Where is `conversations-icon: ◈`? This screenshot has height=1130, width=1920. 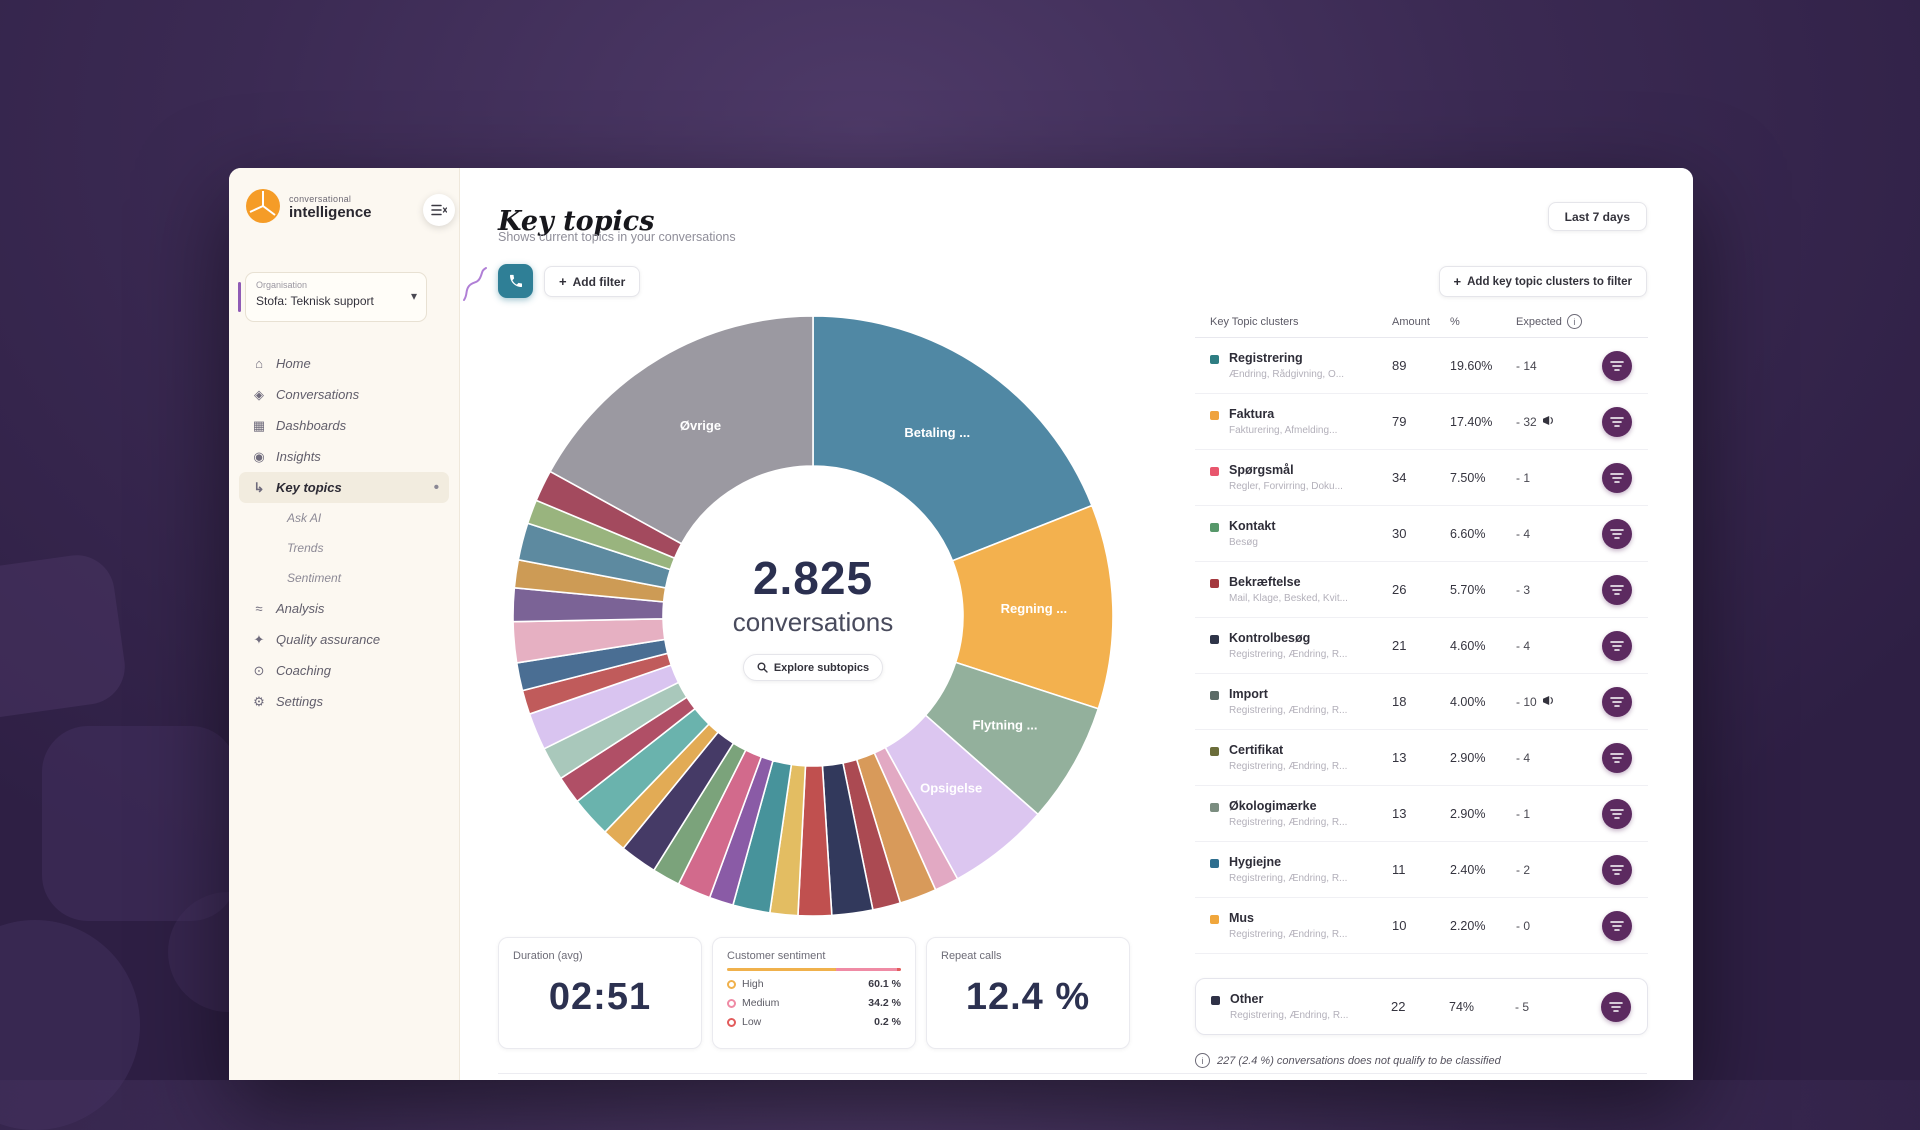 conversations-icon: ◈ is located at coordinates (259, 394).